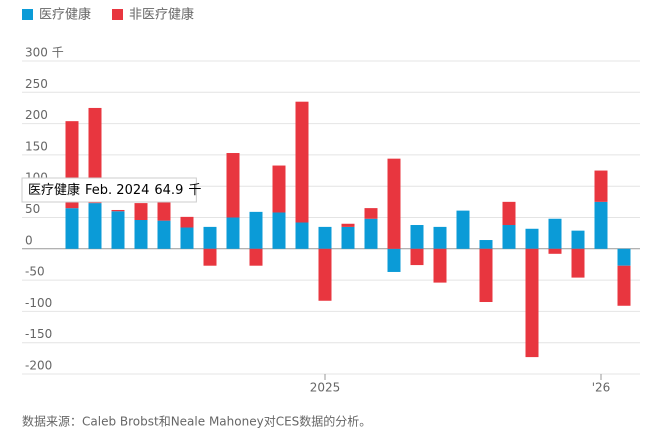 The width and height of the screenshot is (651, 446). I want to click on y-tick-label: 0, so click(29, 240).